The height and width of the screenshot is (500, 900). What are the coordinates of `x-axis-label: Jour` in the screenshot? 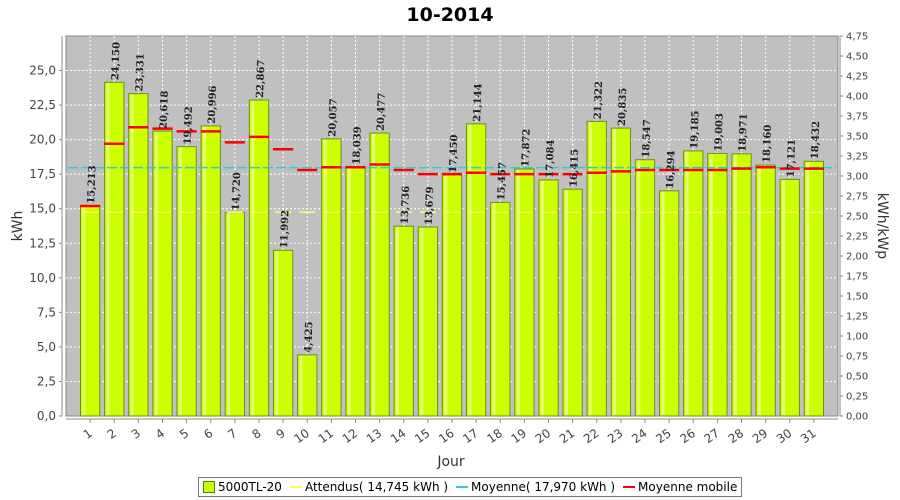 It's located at (450, 462).